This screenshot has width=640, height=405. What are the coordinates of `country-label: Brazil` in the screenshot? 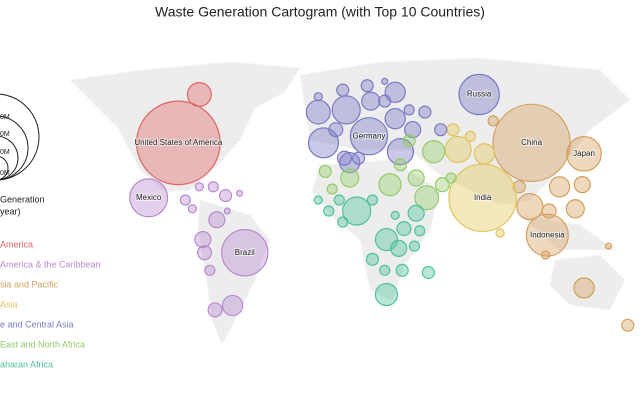 It's located at (245, 252).